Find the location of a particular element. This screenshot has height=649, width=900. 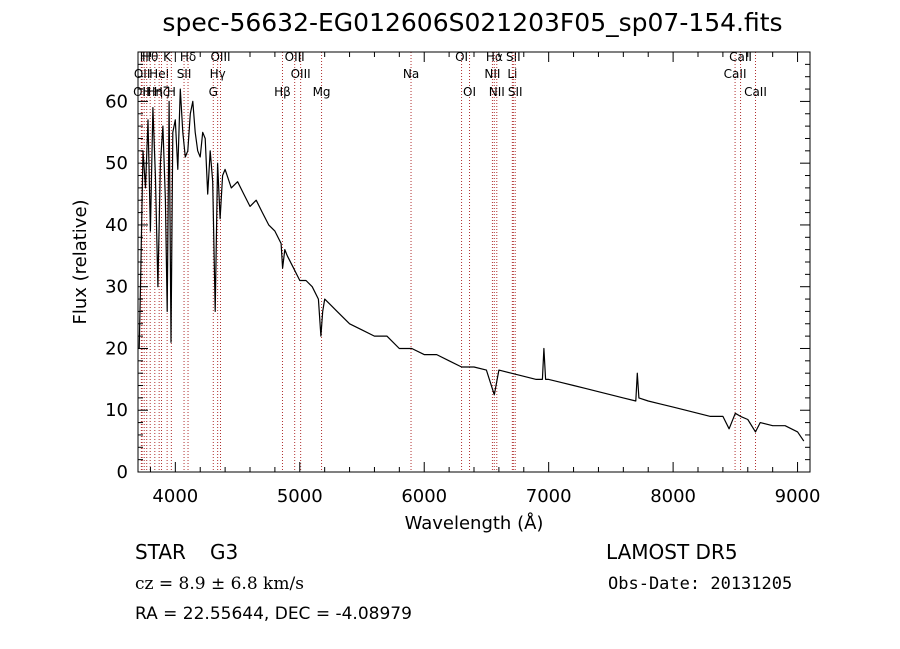

line-marker-label: Li is located at coordinates (512, 74).